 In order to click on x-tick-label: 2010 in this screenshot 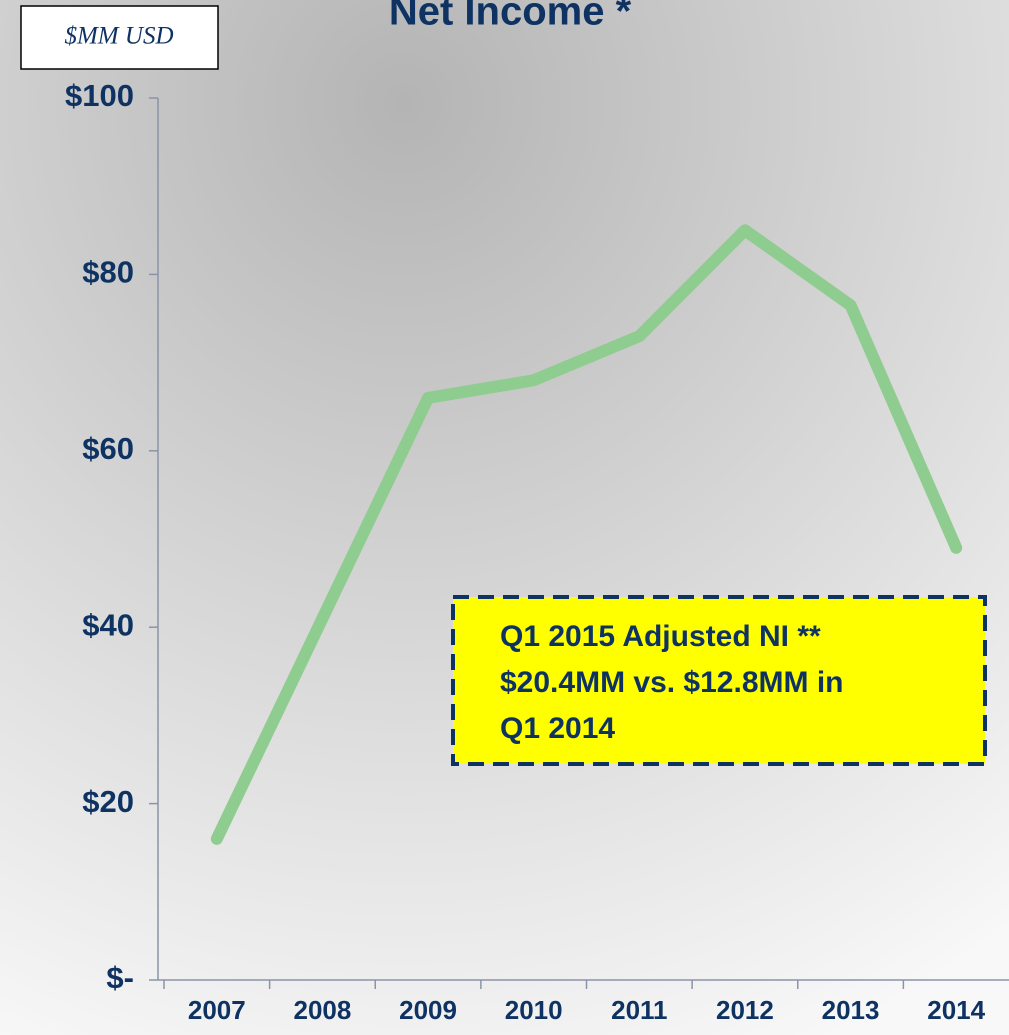, I will do `click(534, 1010)`.